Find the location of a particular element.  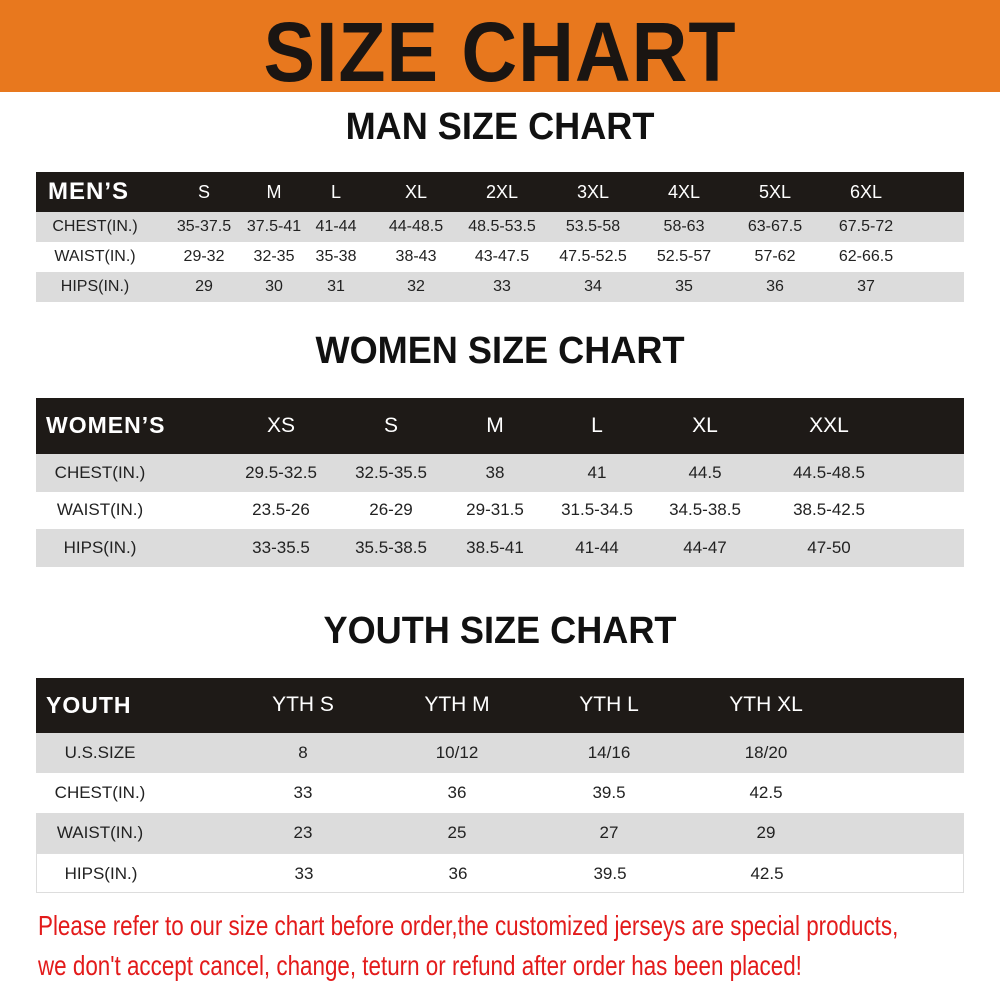

women-header-label: WOMEN’S is located at coordinates (106, 425).